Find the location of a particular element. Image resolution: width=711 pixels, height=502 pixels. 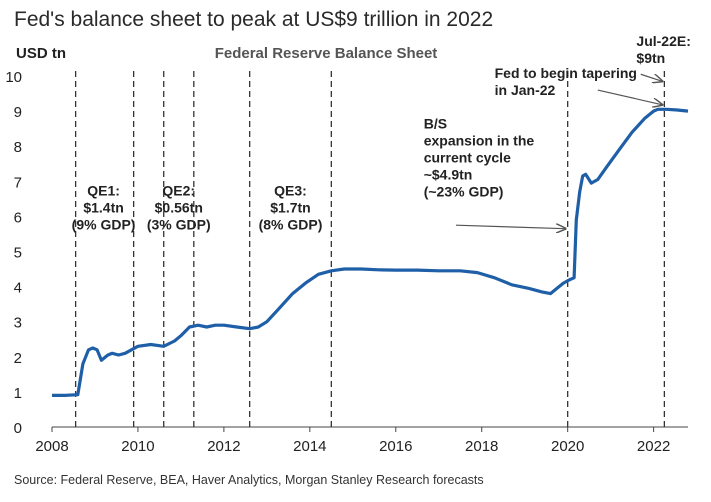

y-tick-label: 2 is located at coordinates (18, 358).